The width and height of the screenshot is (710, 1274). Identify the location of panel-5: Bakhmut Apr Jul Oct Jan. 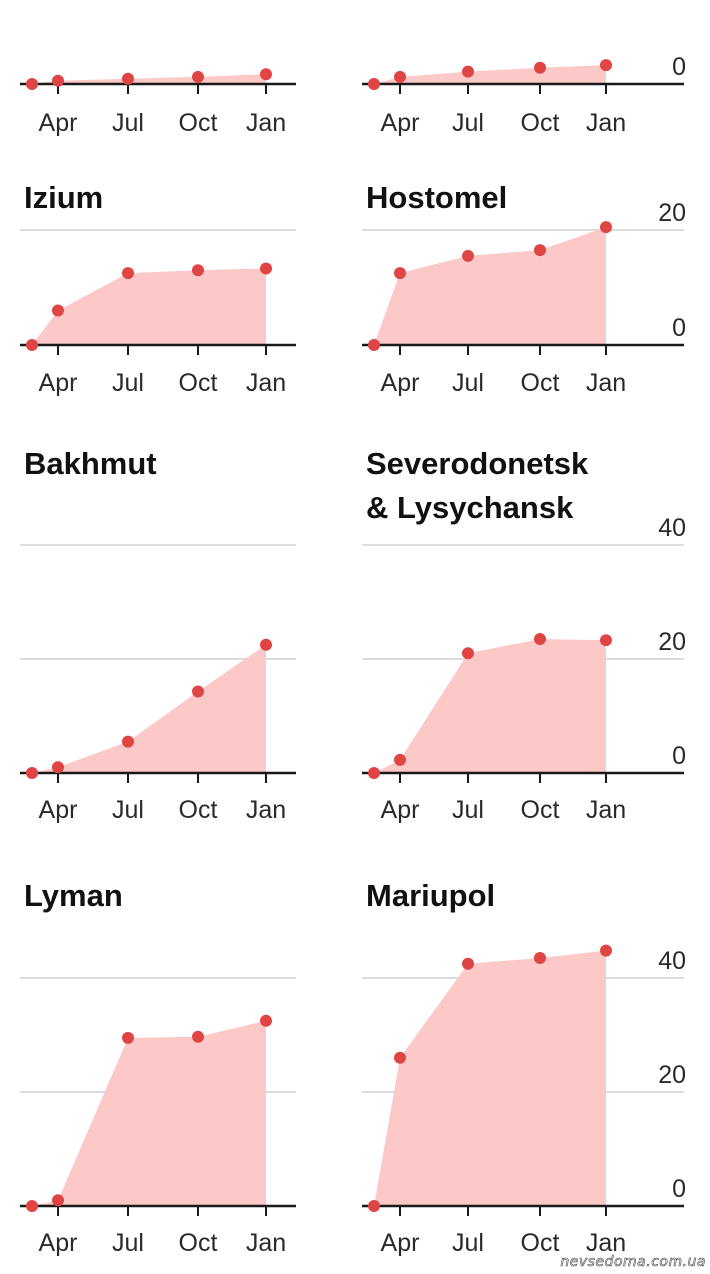
(158, 635).